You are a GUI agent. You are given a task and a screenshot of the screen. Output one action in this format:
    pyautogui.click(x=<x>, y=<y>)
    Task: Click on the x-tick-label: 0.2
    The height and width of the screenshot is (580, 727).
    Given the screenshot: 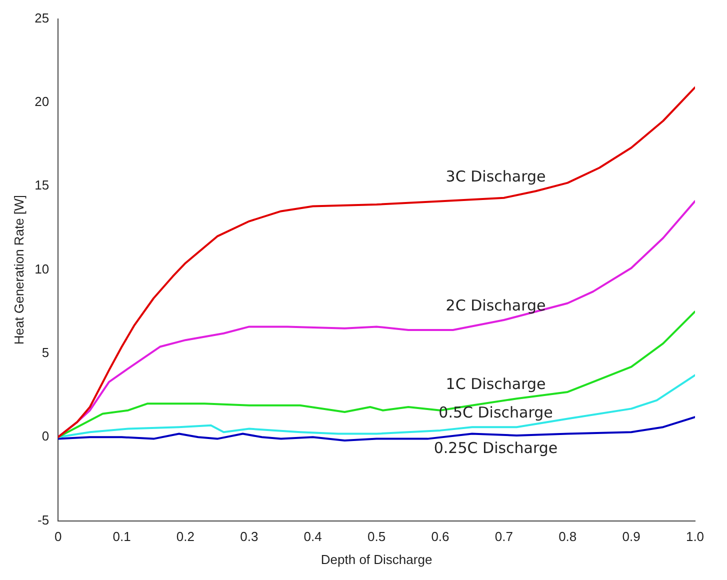 What is the action you would take?
    pyautogui.click(x=185, y=536)
    